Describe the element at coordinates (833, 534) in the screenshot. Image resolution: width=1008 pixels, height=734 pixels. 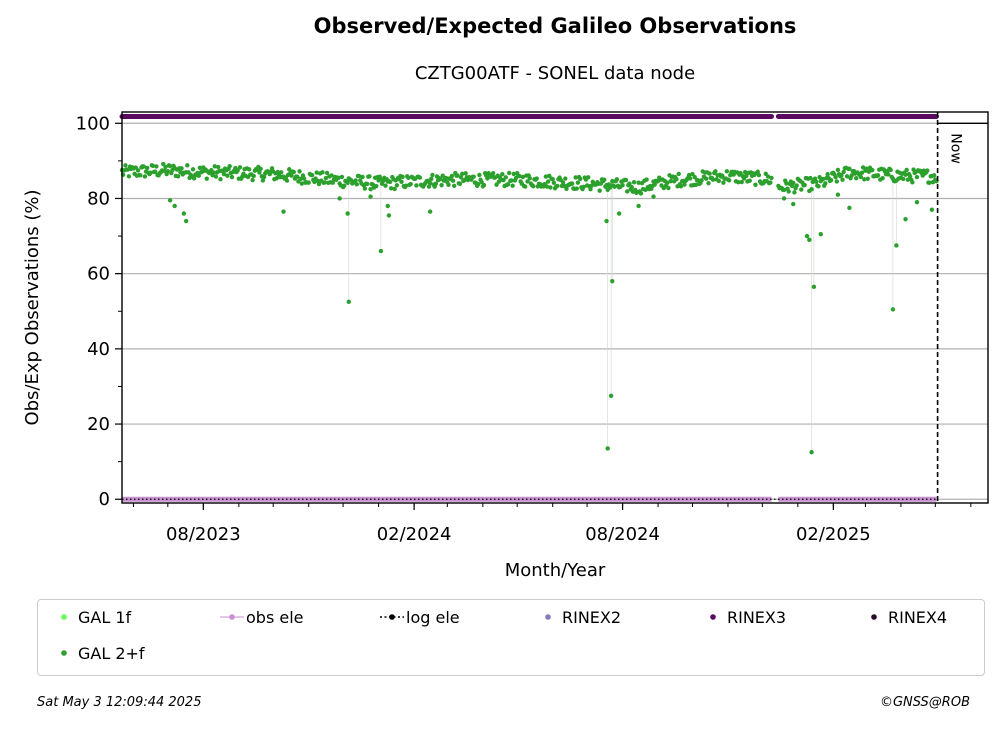
I see `x-tick-label: 02/2025` at that location.